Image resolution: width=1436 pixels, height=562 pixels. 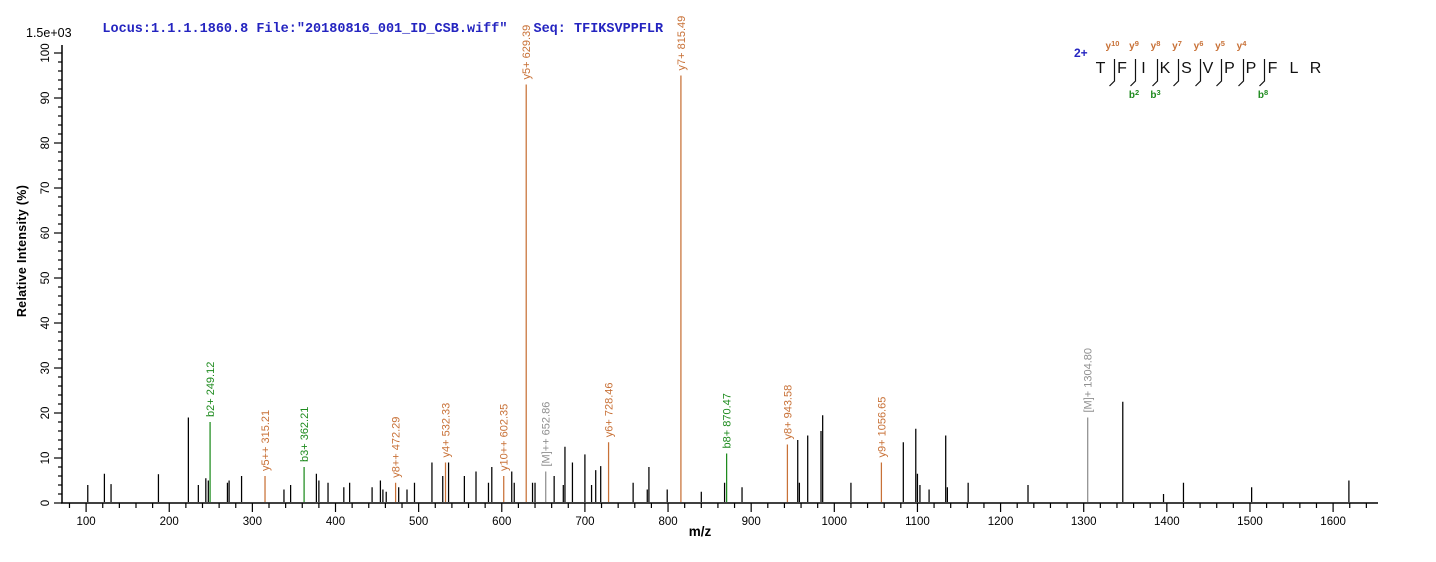 What do you see at coordinates (1229, 68) in the screenshot?
I see `residue-7: P` at bounding box center [1229, 68].